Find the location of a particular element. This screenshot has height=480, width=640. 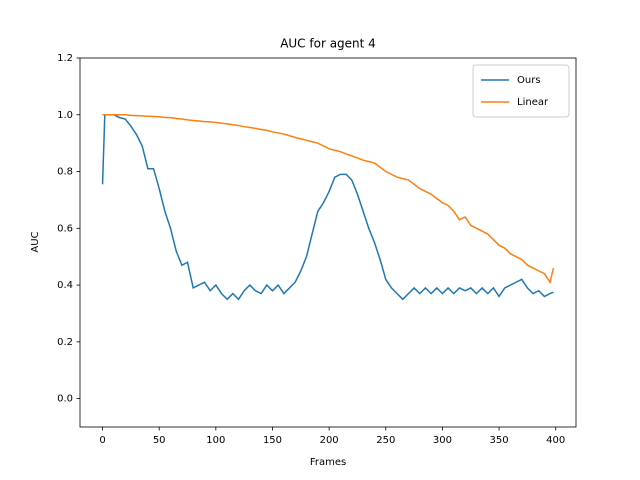

x-tick-label: 0 is located at coordinates (102, 440).